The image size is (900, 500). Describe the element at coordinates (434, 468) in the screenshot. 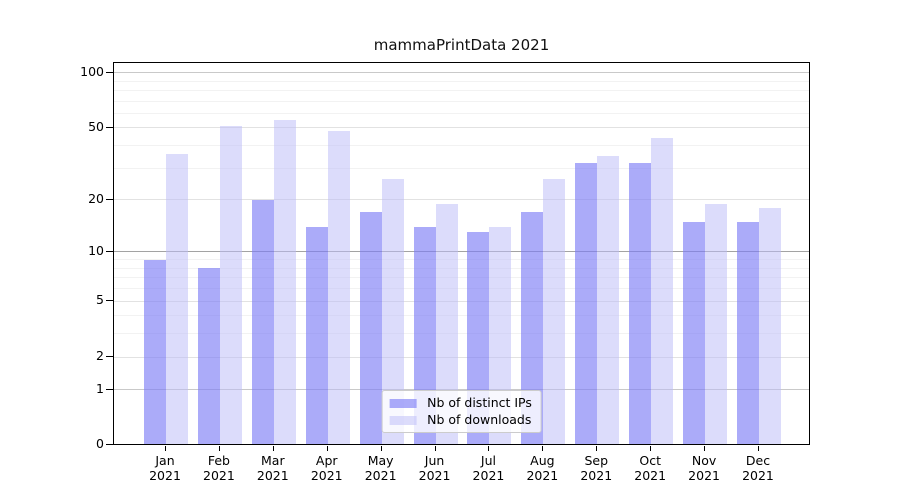

I see `x-tick-label-jun: Jun 2021` at that location.